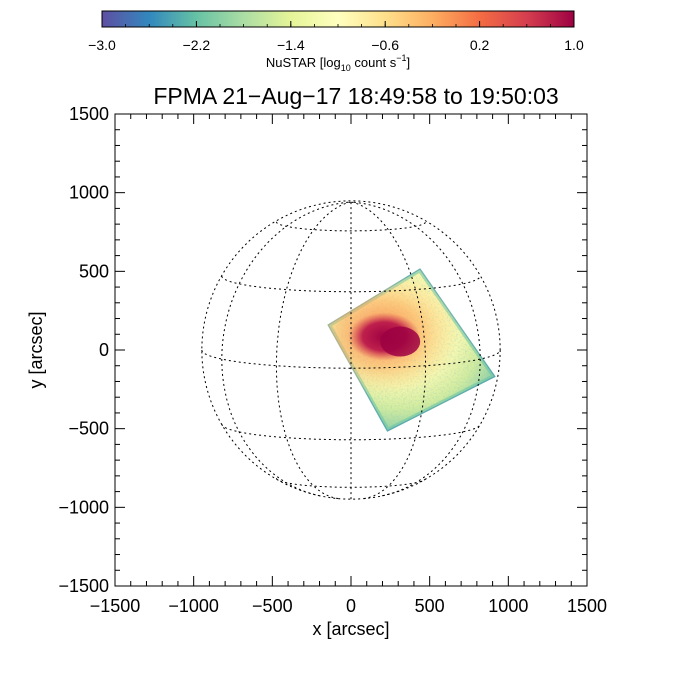 The width and height of the screenshot is (675, 675). Describe the element at coordinates (83, 507) in the screenshot. I see `y-tick-label: −1000` at that location.